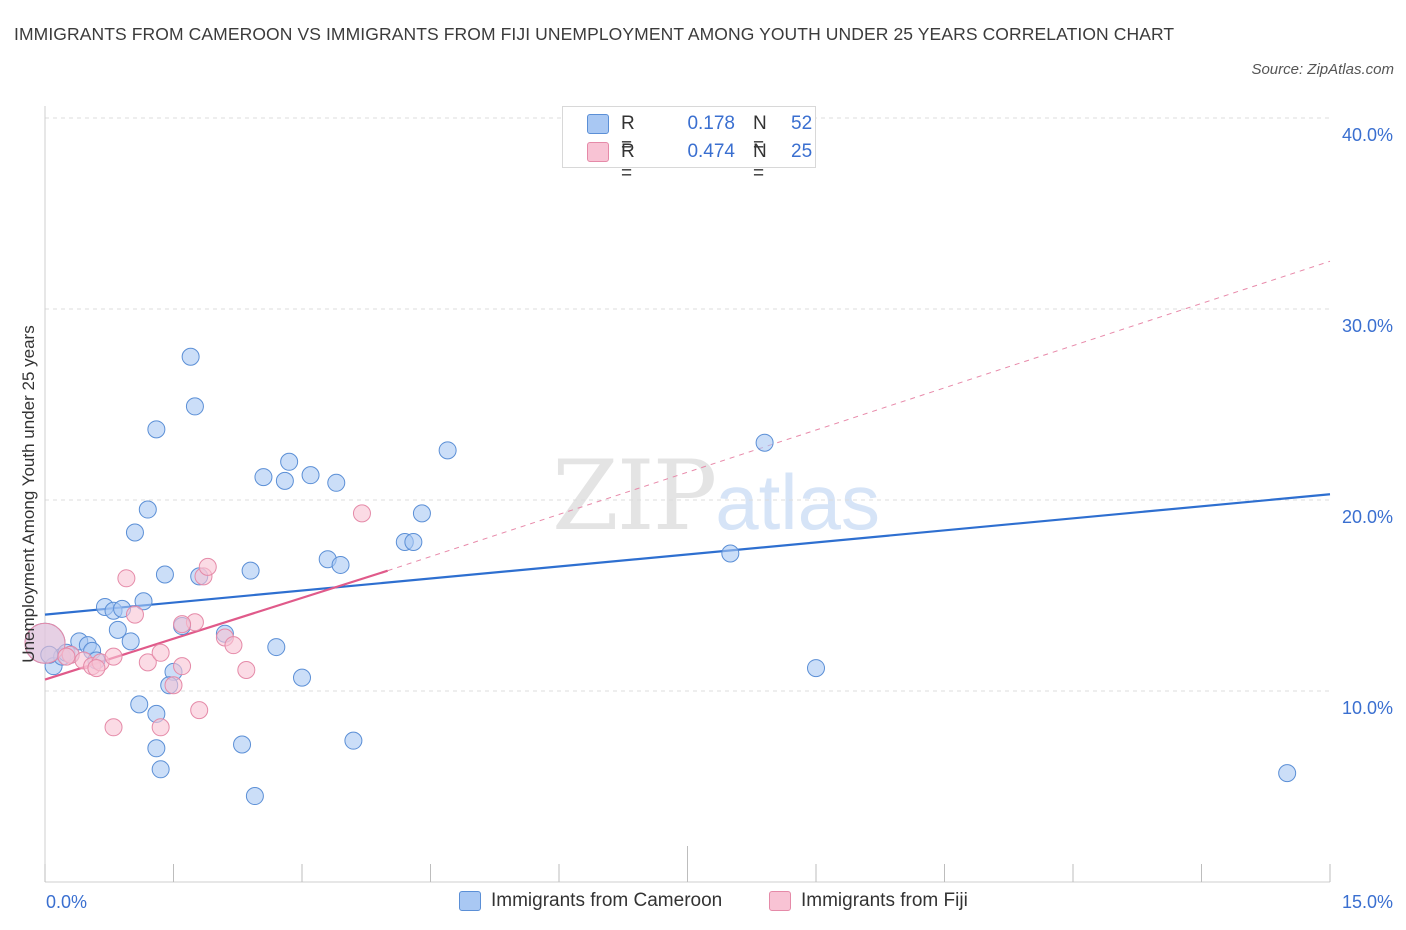  I want to click on watermark: ZIPatlas, so click(716, 496).